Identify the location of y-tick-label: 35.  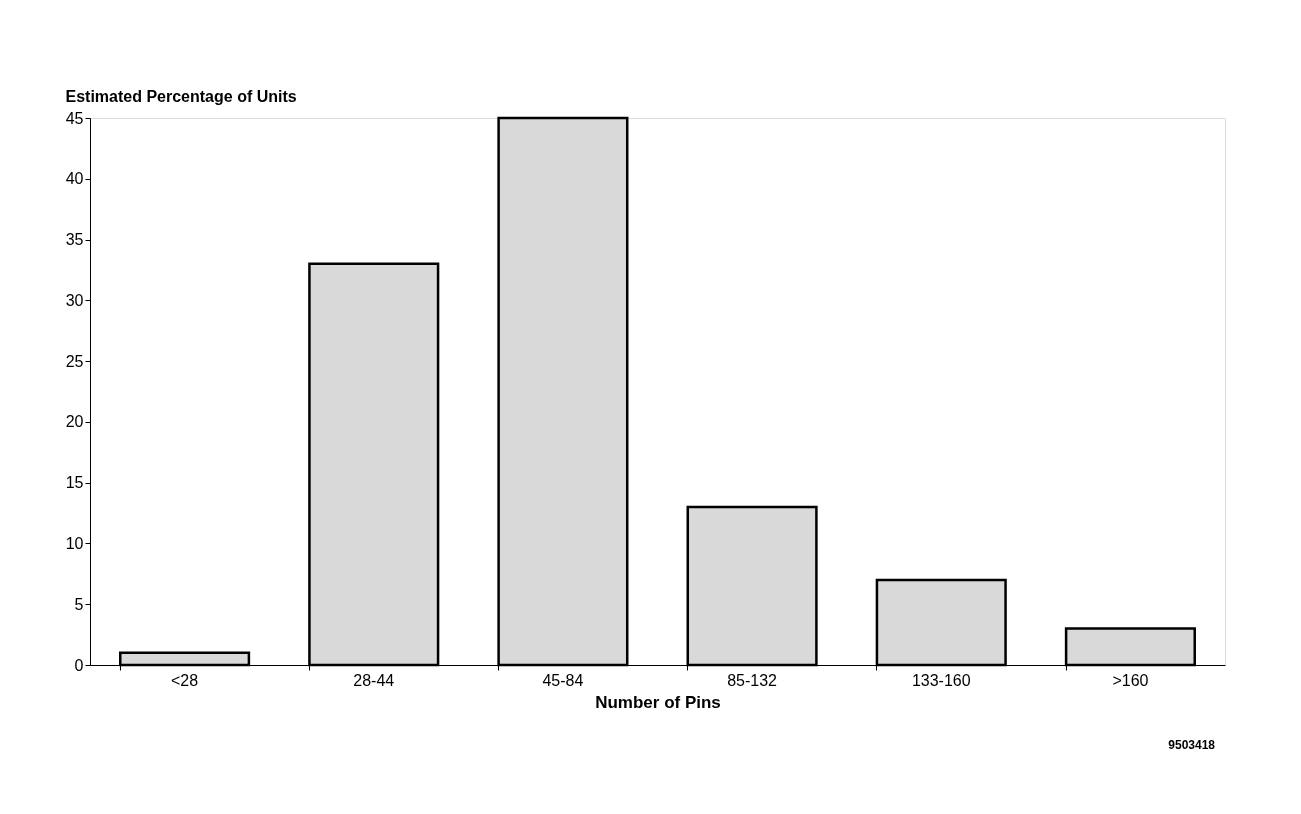
(74, 240).